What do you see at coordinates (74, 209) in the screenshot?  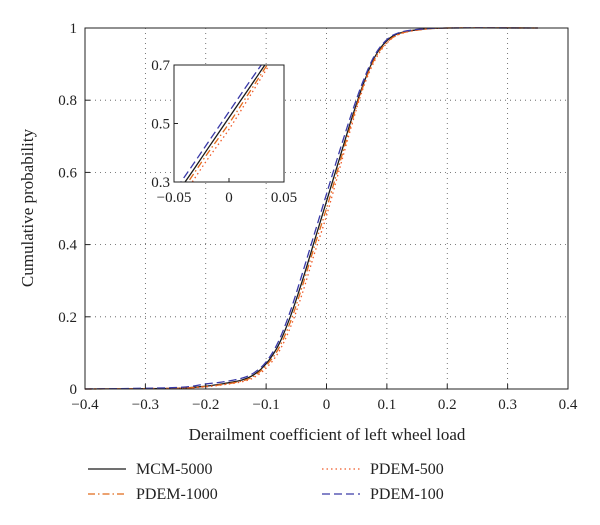 I see `y-axis-ticks: 0 0.2 0.4 0.6 0.8 1` at bounding box center [74, 209].